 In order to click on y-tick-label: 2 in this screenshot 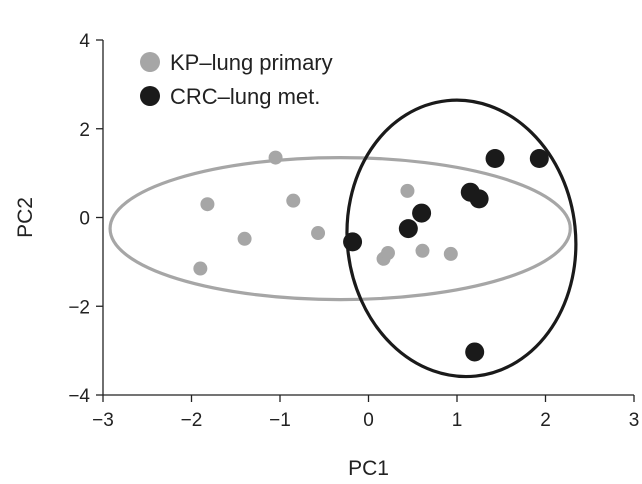, I will do `click(84, 130)`.